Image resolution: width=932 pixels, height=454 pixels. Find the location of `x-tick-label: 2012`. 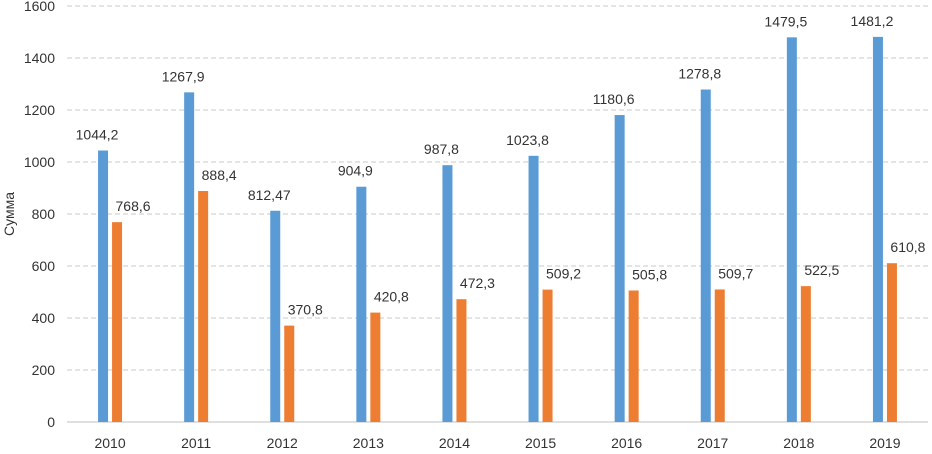

x-tick-label: 2012 is located at coordinates (282, 442).